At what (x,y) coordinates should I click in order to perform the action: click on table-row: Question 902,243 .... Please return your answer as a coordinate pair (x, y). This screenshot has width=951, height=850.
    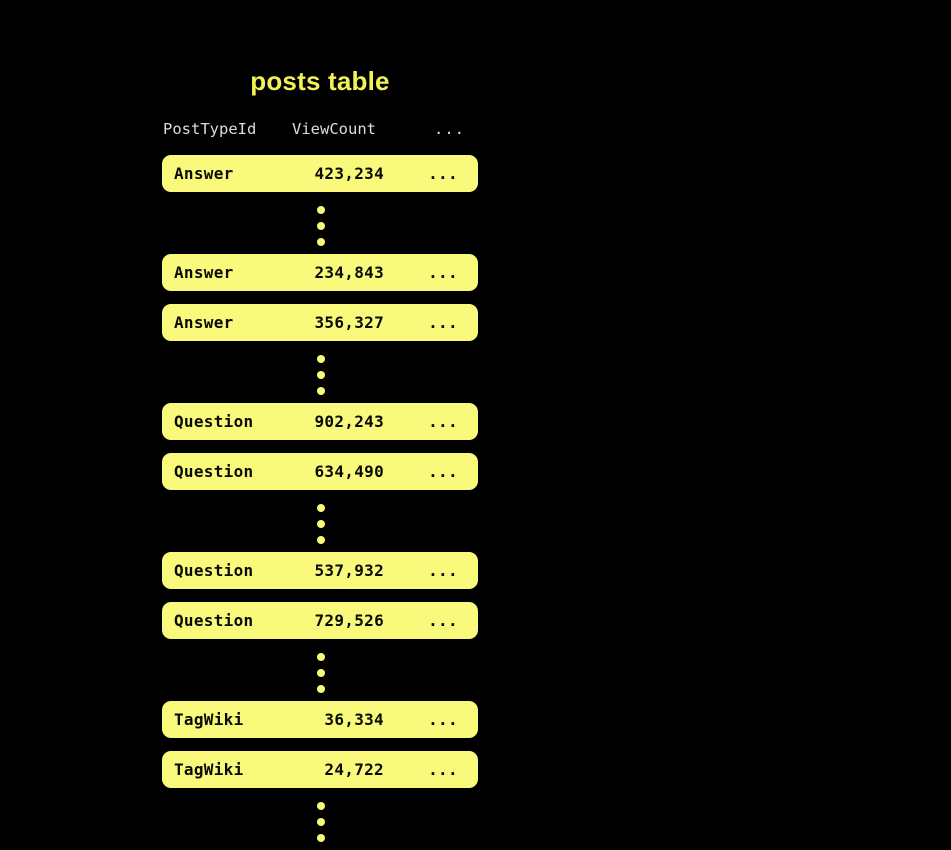
    Looking at the image, I should click on (320, 421).